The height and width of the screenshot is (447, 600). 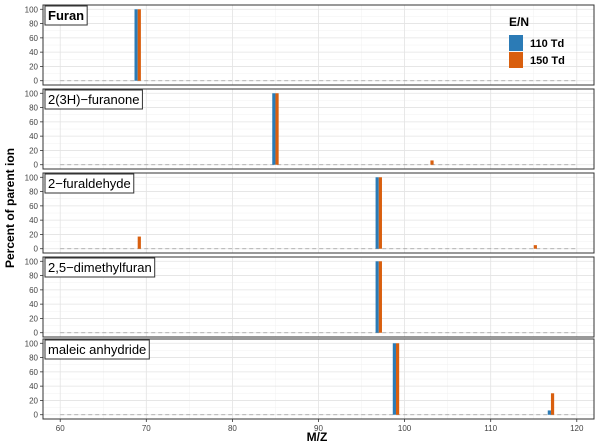 What do you see at coordinates (405, 428) in the screenshot?
I see `x-tick-label: 100` at bounding box center [405, 428].